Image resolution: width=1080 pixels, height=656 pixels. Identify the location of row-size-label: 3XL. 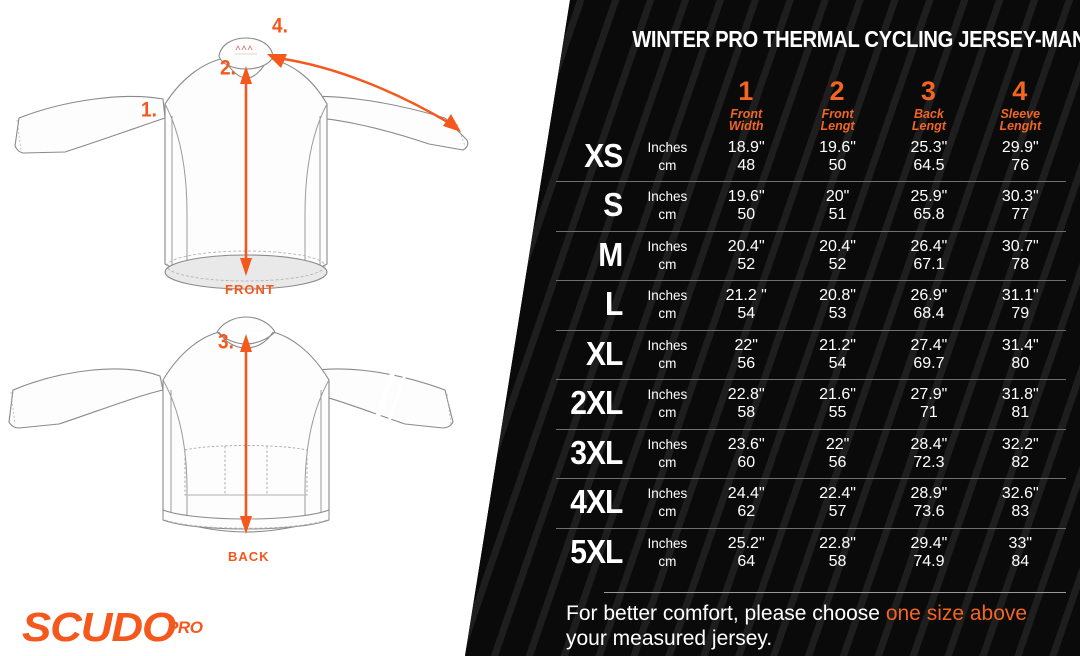
(595, 454).